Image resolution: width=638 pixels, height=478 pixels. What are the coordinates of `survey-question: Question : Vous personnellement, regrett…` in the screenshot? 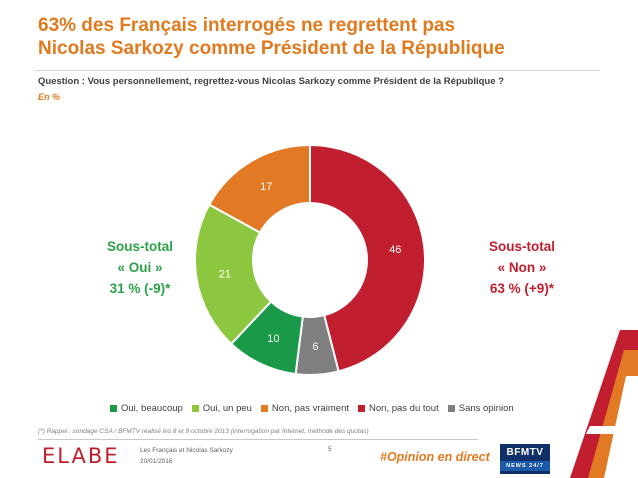 It's located at (271, 81).